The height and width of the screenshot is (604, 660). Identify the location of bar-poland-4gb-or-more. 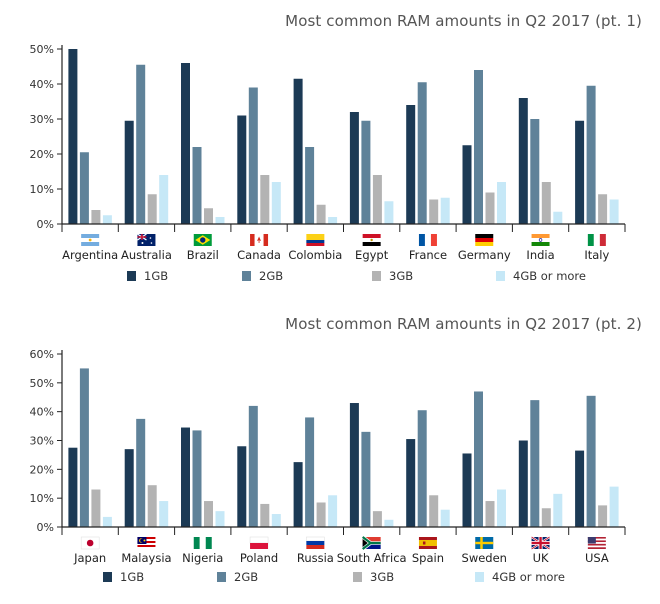
(276, 520).